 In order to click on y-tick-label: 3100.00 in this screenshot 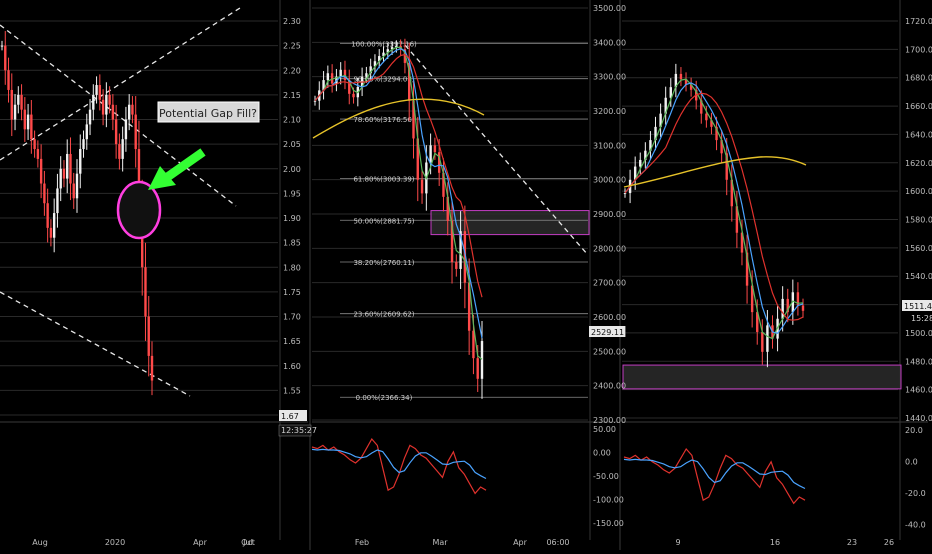, I will do `click(609, 145)`.